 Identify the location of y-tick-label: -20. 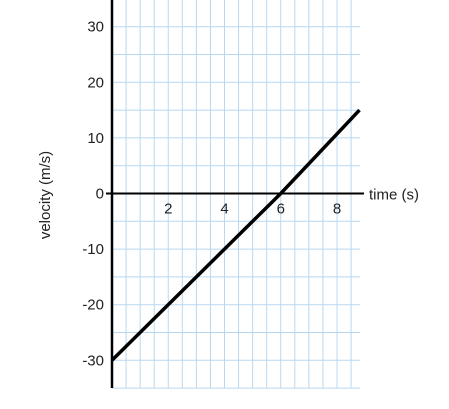
(93, 305).